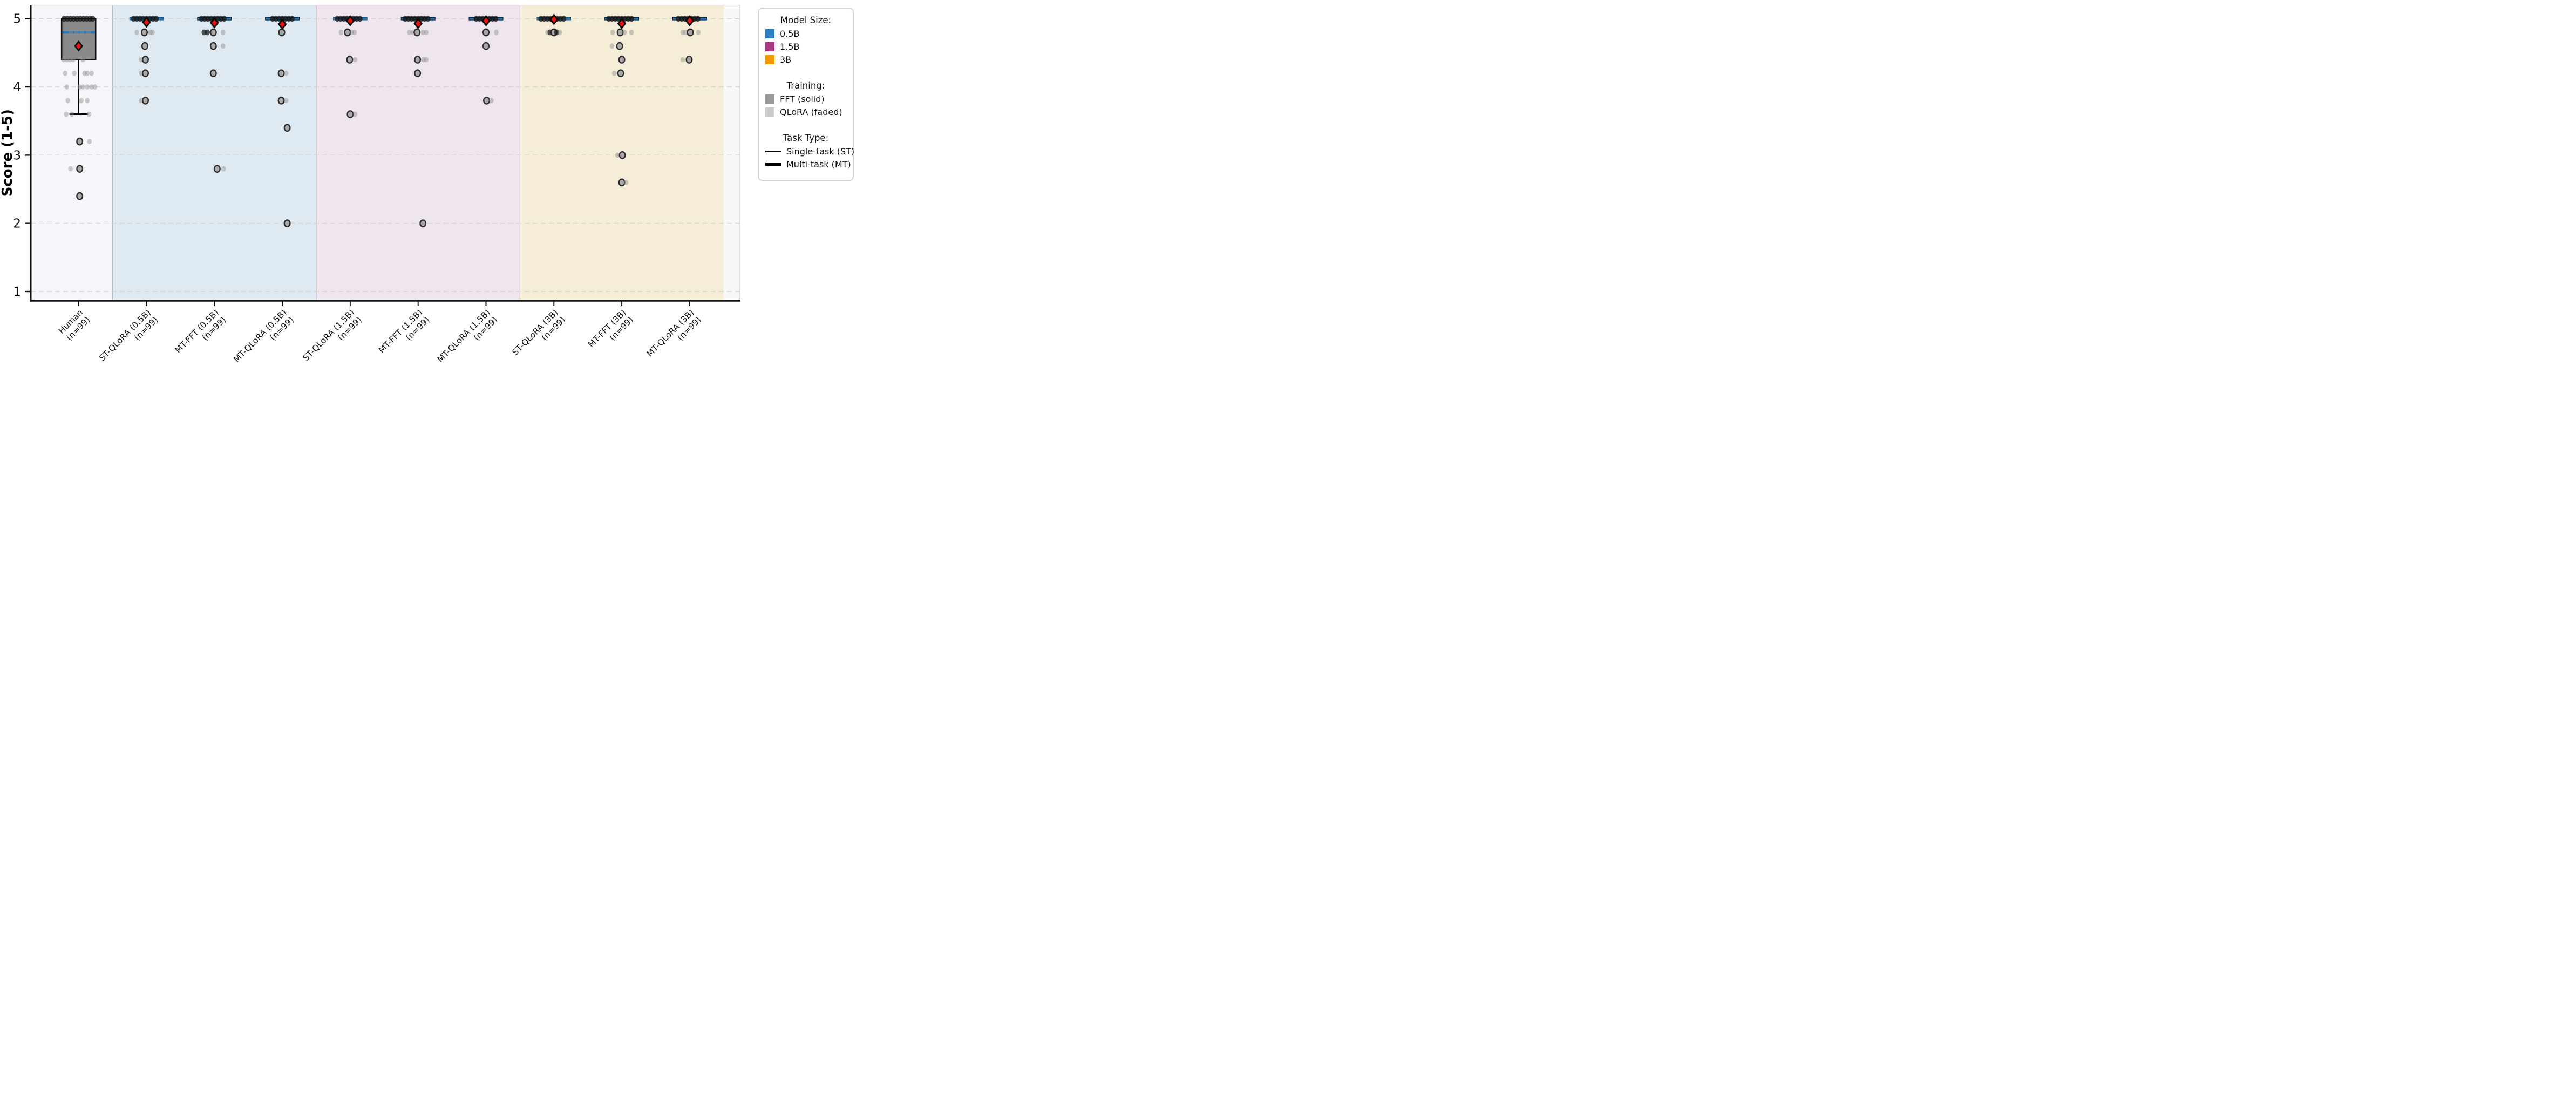 The height and width of the screenshot is (1118, 2576). Describe the element at coordinates (282, 122) in the screenshot. I see `column-MT-QLoRA (0.5B)` at that location.